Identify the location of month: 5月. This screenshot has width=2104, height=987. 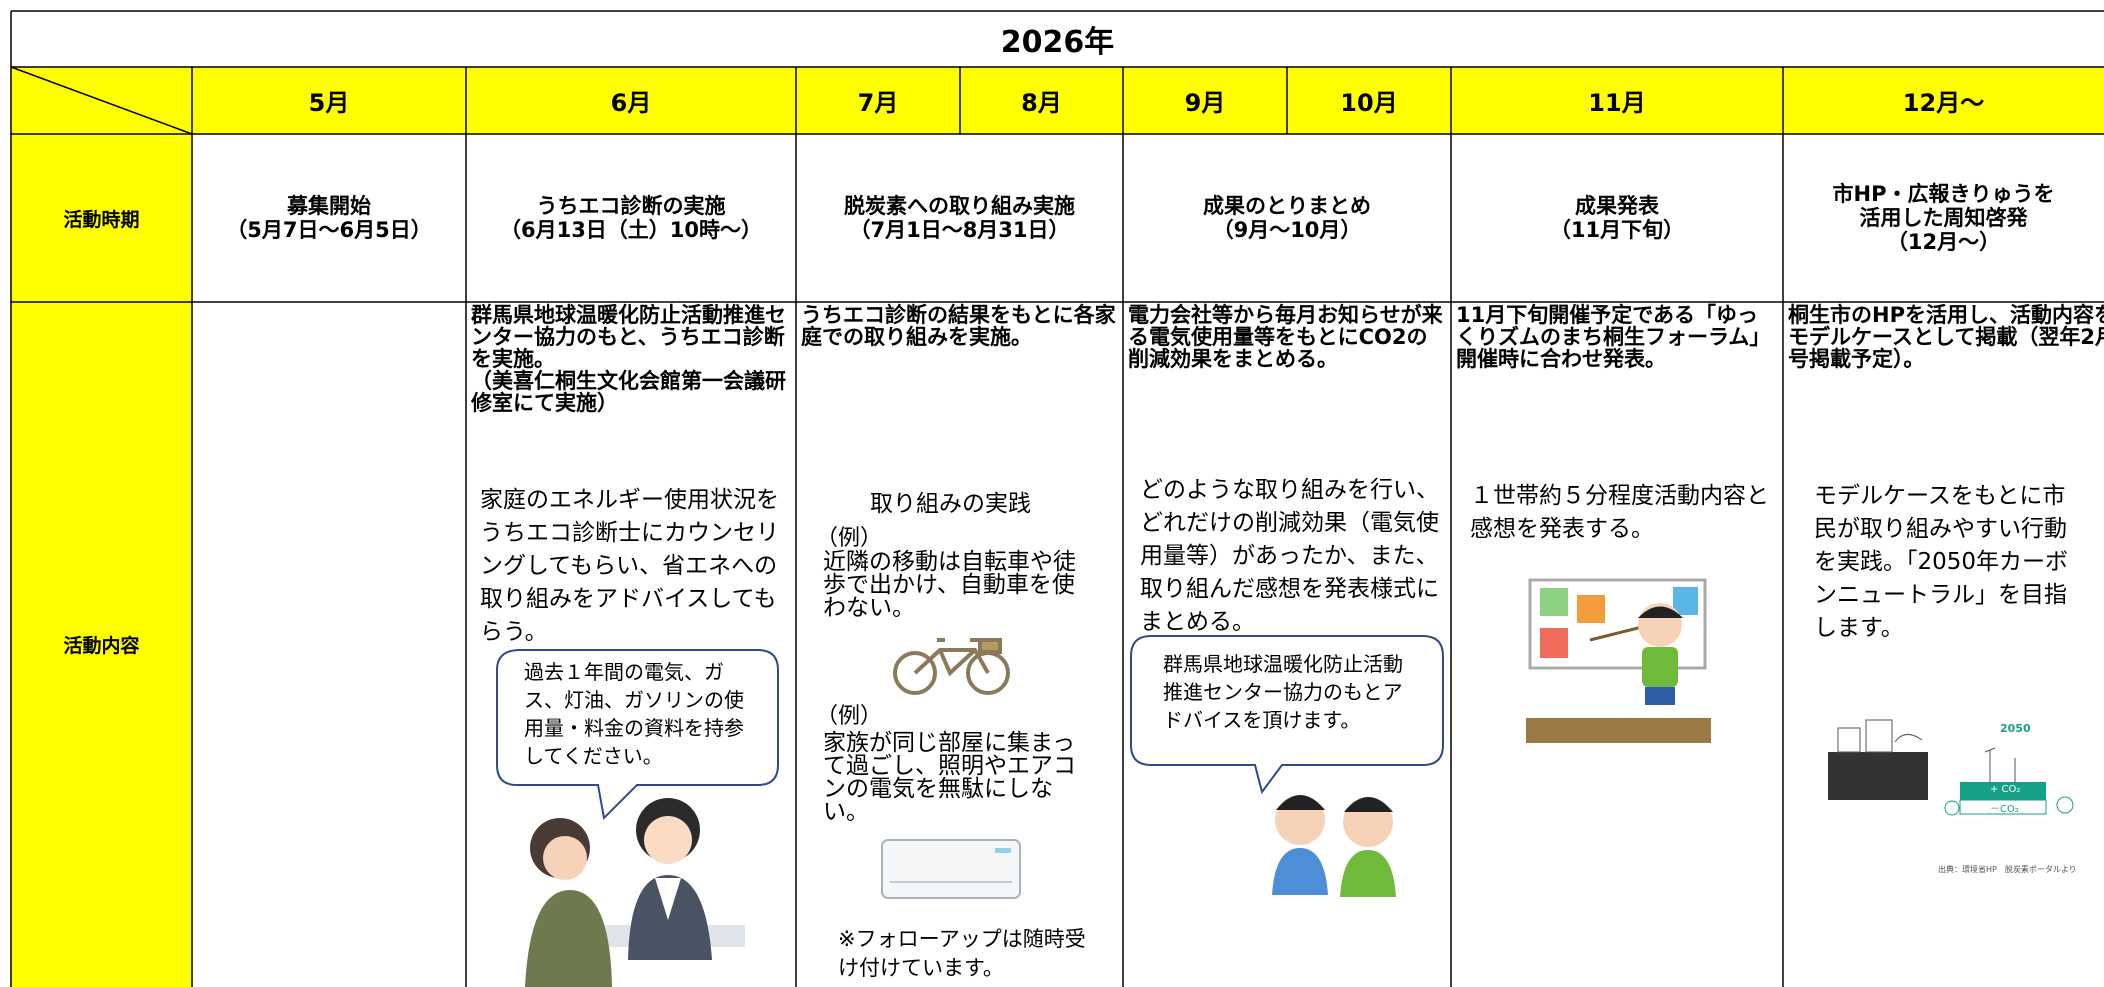
(329, 103).